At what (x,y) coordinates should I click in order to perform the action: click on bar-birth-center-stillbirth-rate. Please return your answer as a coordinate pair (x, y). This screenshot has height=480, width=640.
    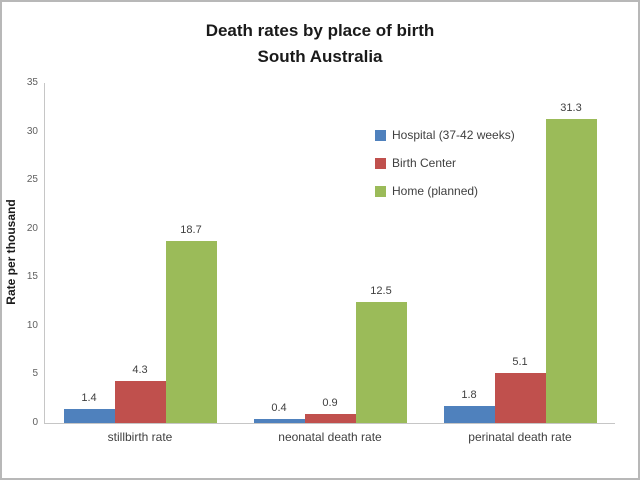
    Looking at the image, I should click on (140, 402).